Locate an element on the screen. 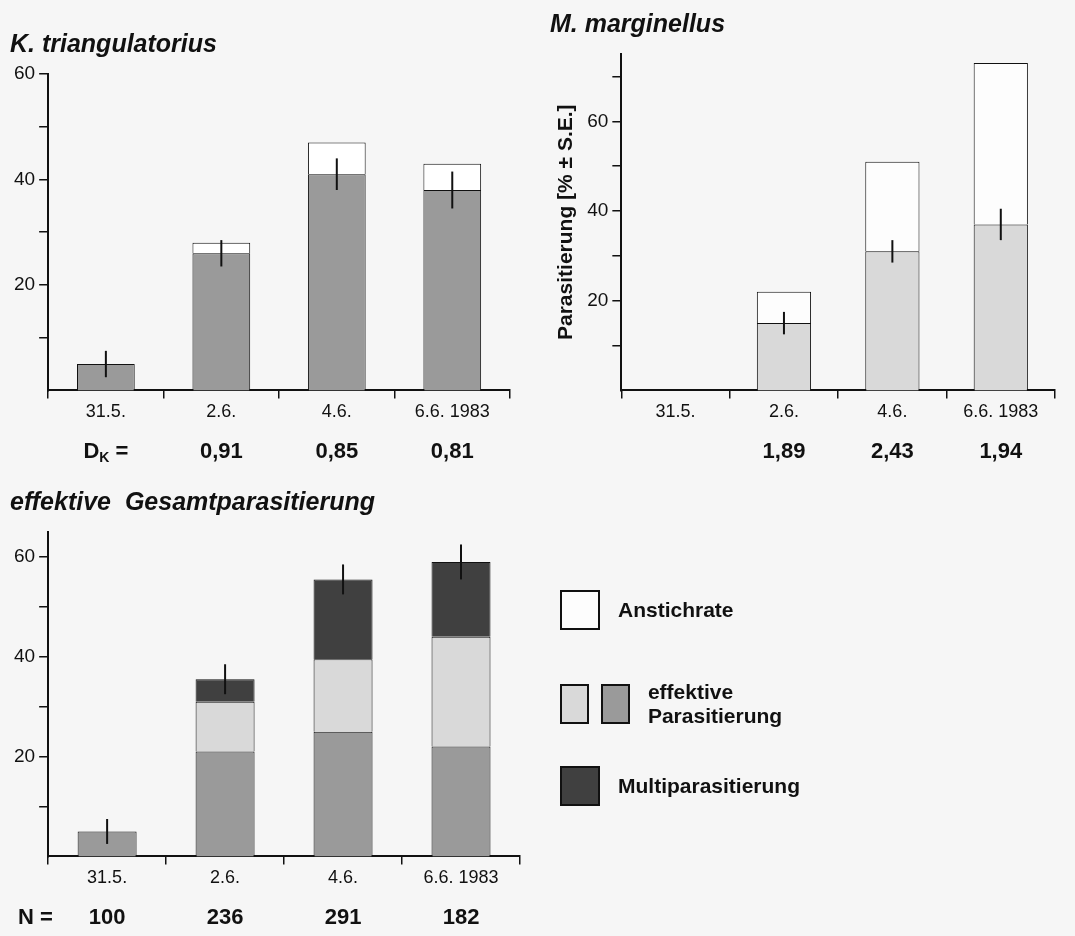  chart-title: K. triangulatorius is located at coordinates (114, 42).